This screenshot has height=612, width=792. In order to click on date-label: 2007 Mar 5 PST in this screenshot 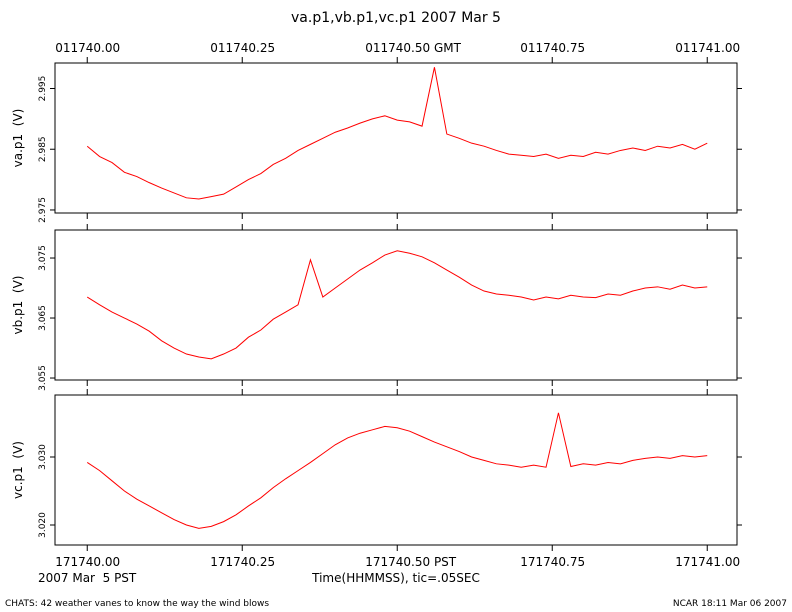, I will do `click(87, 578)`.